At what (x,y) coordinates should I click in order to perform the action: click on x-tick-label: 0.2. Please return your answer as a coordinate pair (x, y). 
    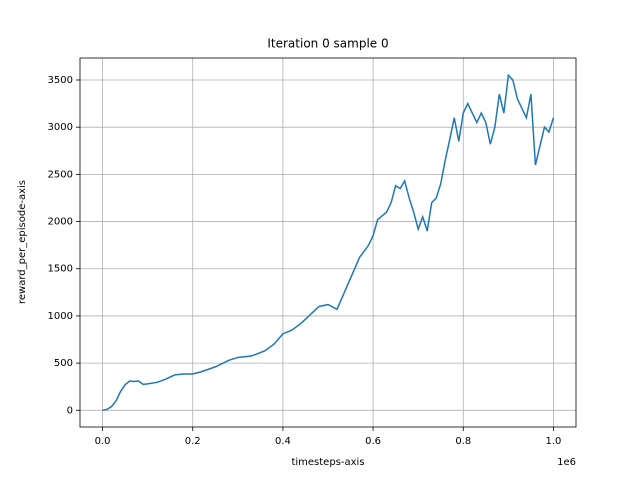
    Looking at the image, I should click on (193, 441).